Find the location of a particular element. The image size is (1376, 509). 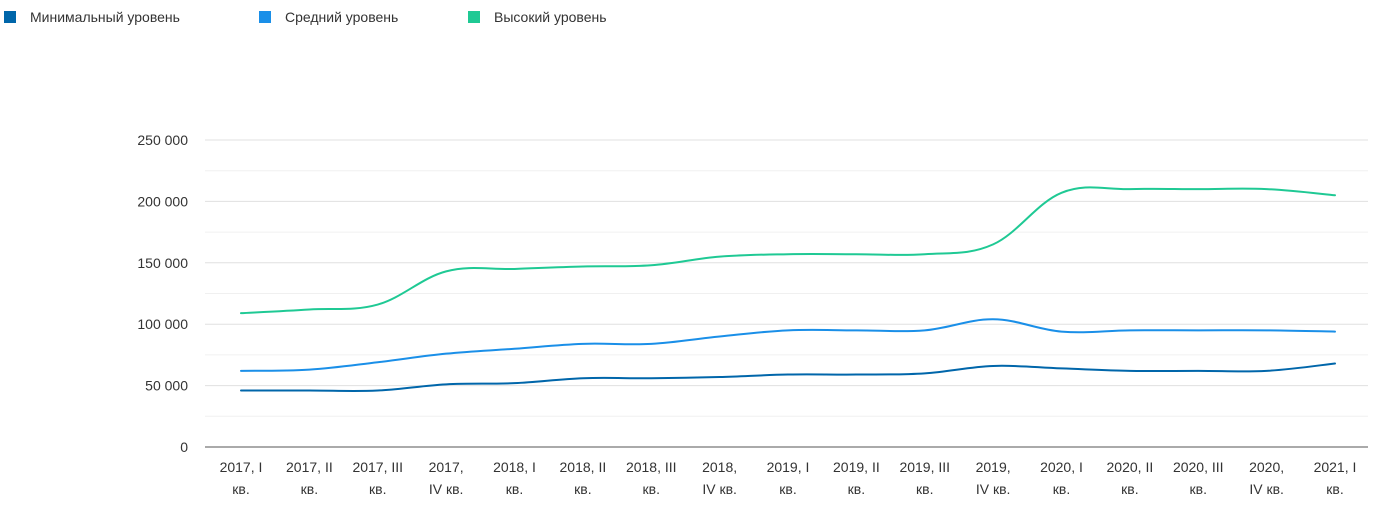

legend-swatch-high is located at coordinates (474, 17).